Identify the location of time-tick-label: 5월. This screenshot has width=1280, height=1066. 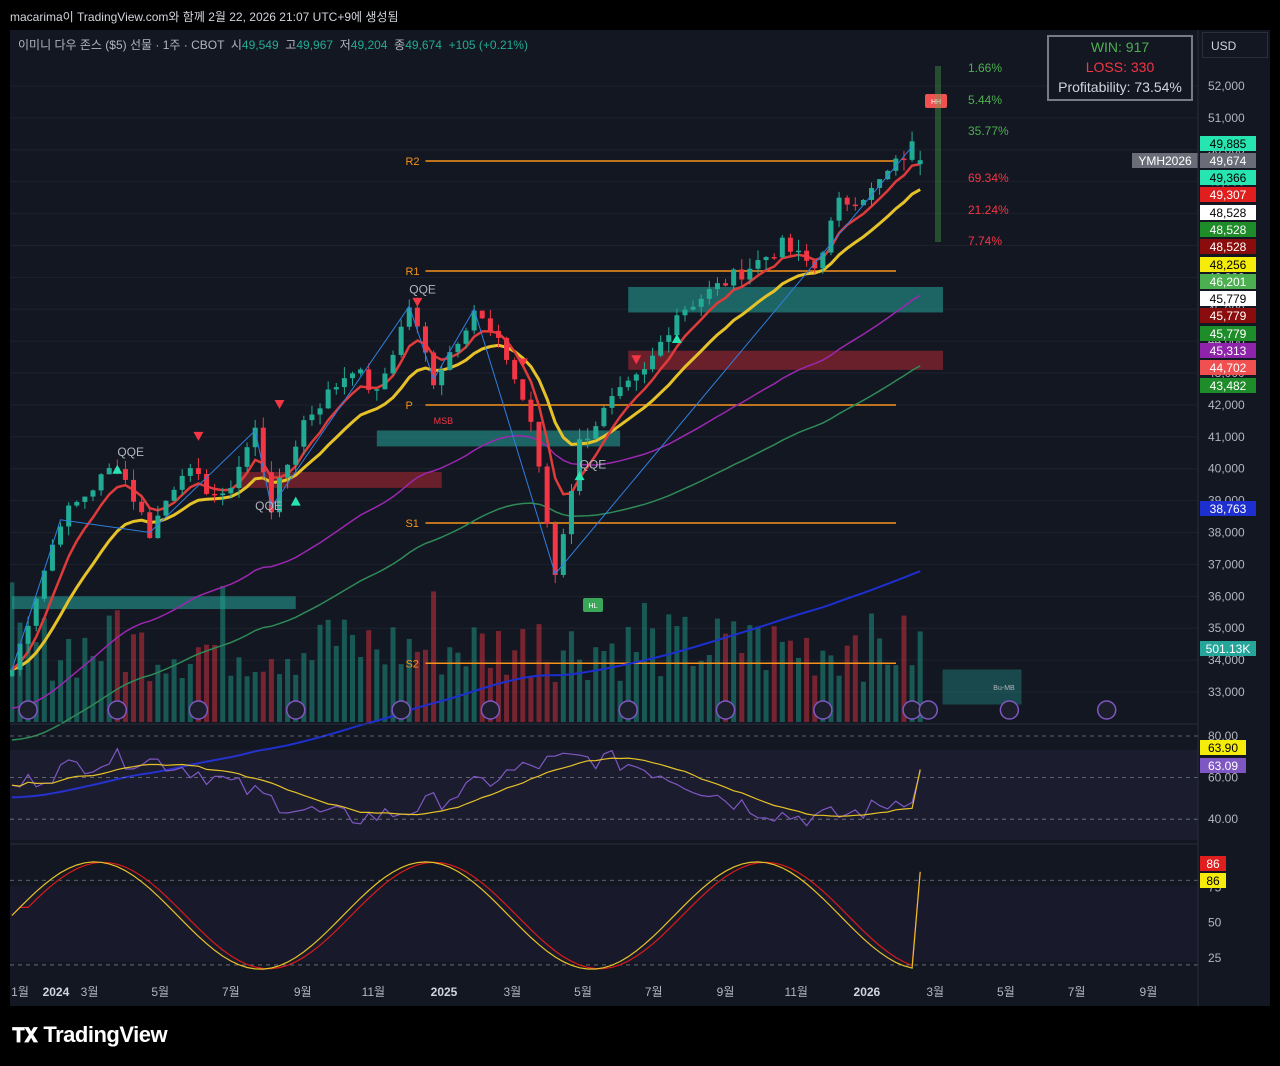
(1006, 992).